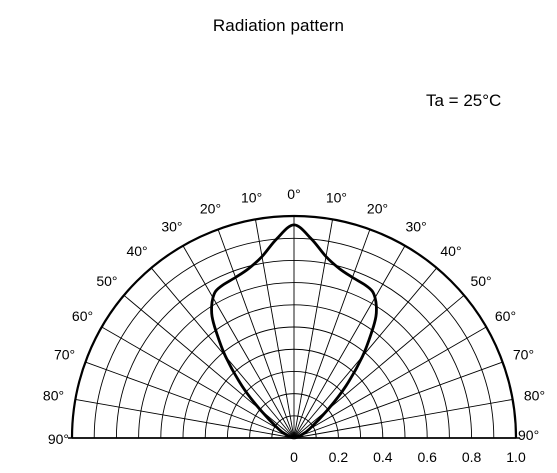 The image size is (557, 473). I want to click on radial-tick-label: 0.6, so click(427, 457).